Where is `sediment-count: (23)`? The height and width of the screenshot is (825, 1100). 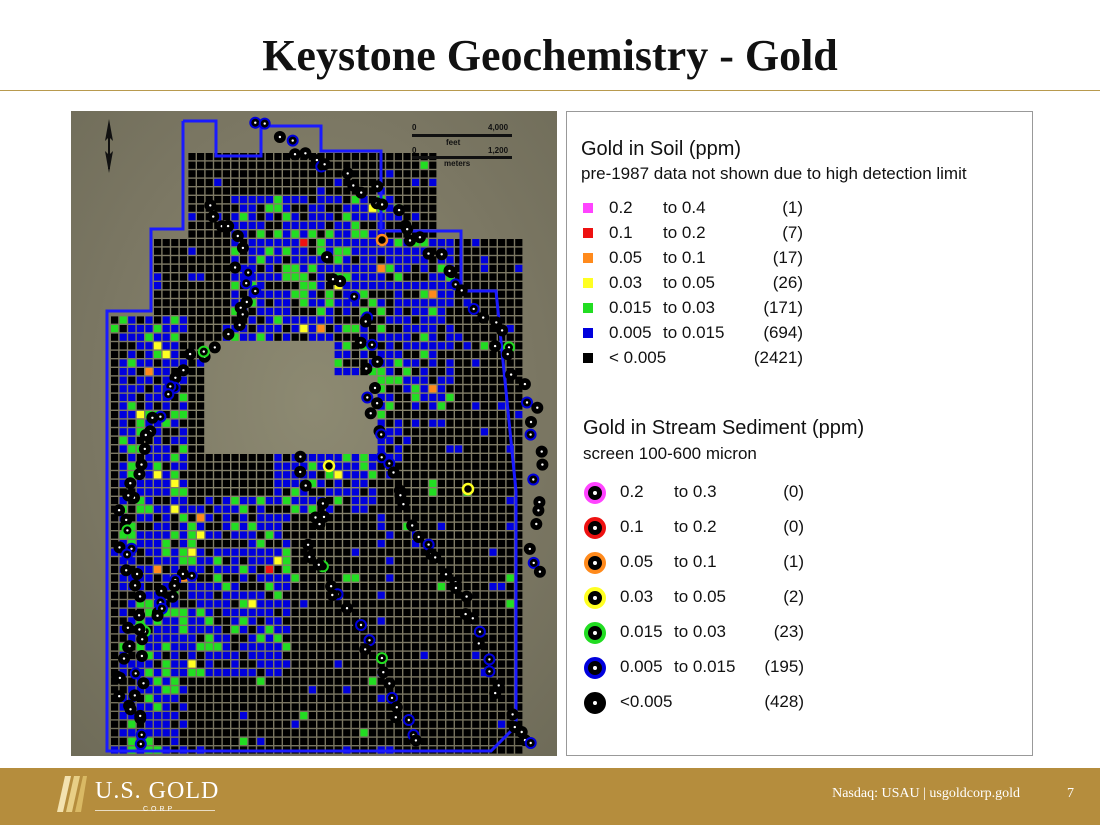
sediment-count: (23) is located at coordinates (788, 631).